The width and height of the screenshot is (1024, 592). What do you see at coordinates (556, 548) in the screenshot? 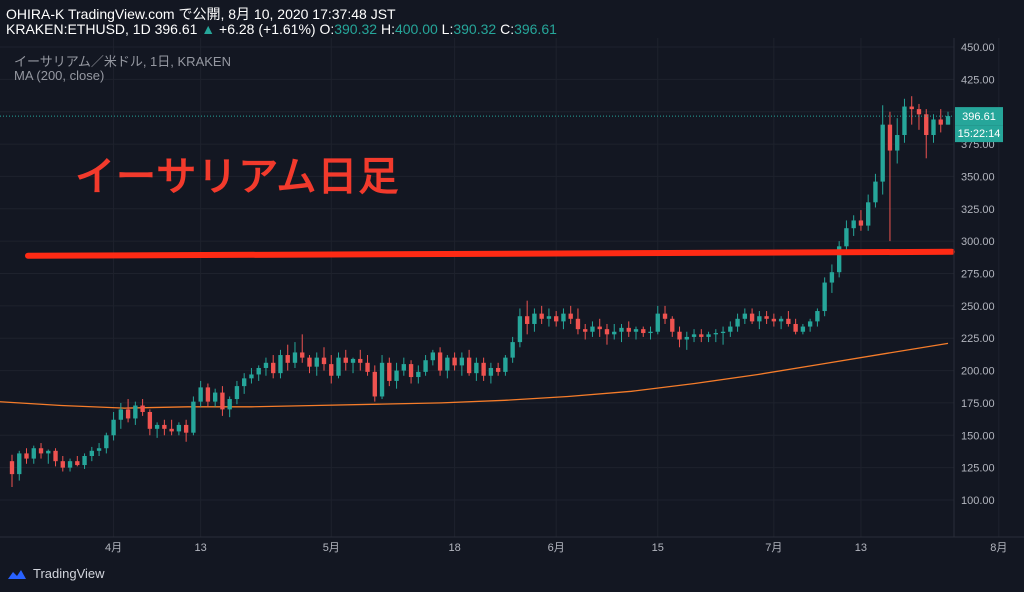
I see `time-axis: 4月 13 5月 18 6月 15 7月 13 8月` at bounding box center [556, 548].